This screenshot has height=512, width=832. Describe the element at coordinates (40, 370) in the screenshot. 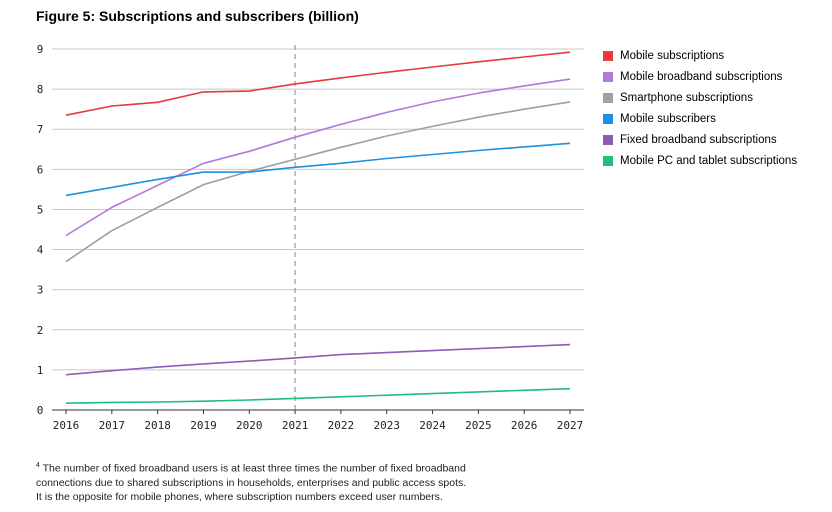

I see `y-tick-label: 1` at that location.